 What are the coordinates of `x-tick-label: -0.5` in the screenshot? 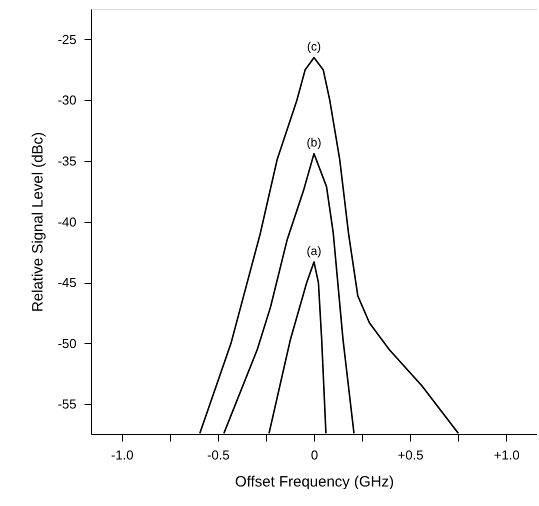 It's located at (218, 455).